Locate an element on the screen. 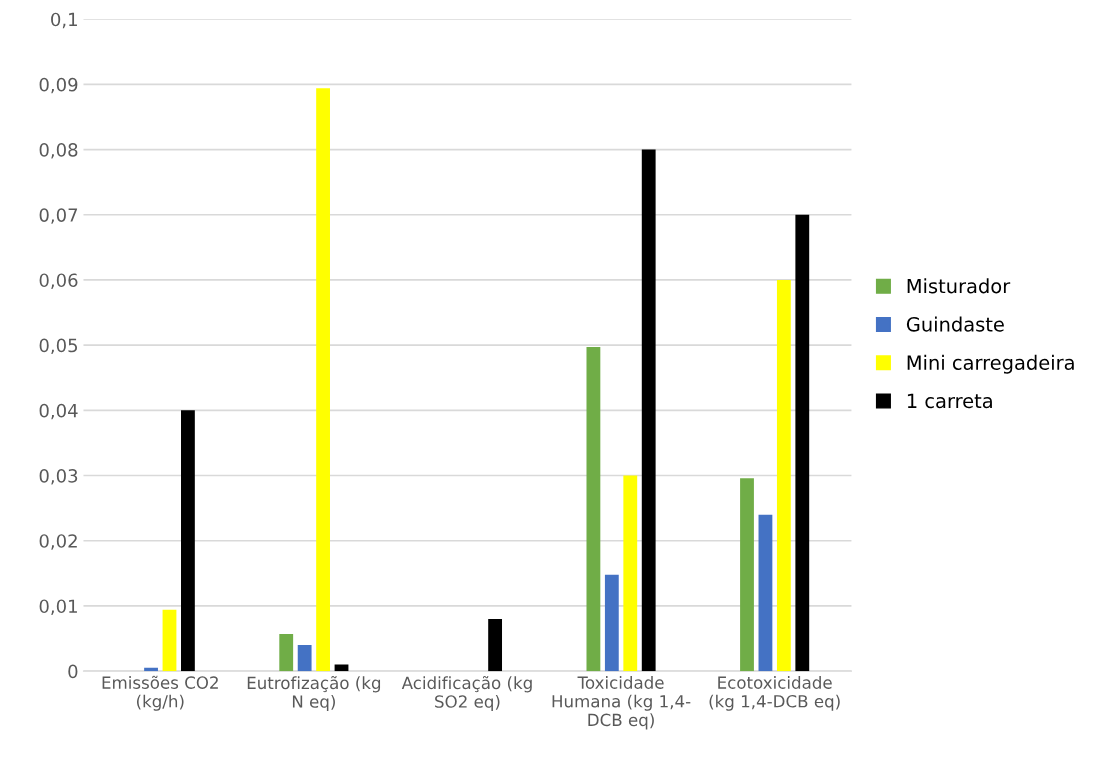  legend-label: Mini carregadeira is located at coordinates (990, 364).